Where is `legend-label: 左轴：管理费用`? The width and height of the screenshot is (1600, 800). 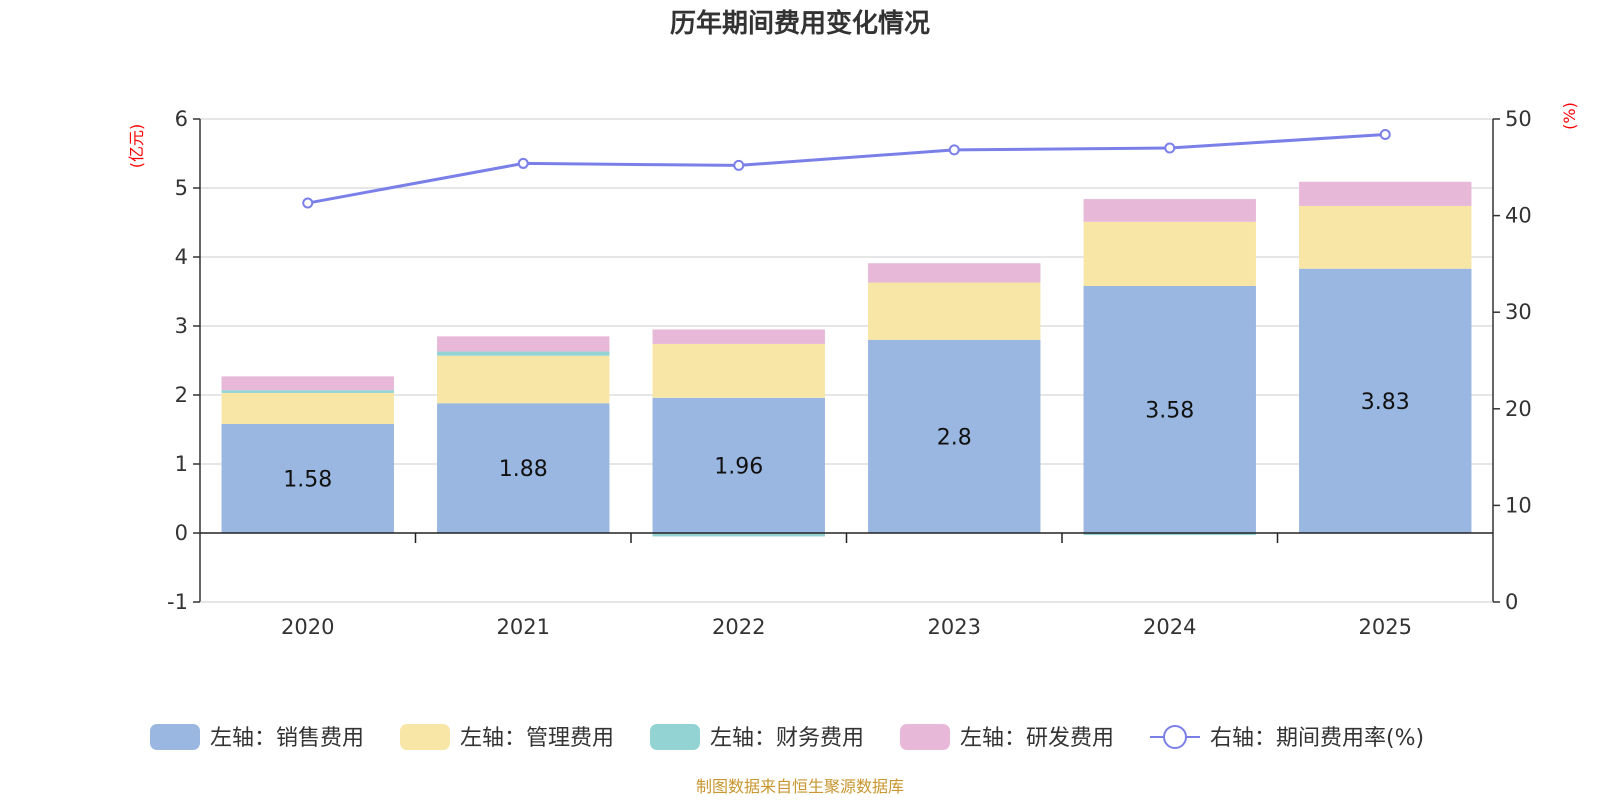 legend-label: 左轴：管理费用 is located at coordinates (537, 738).